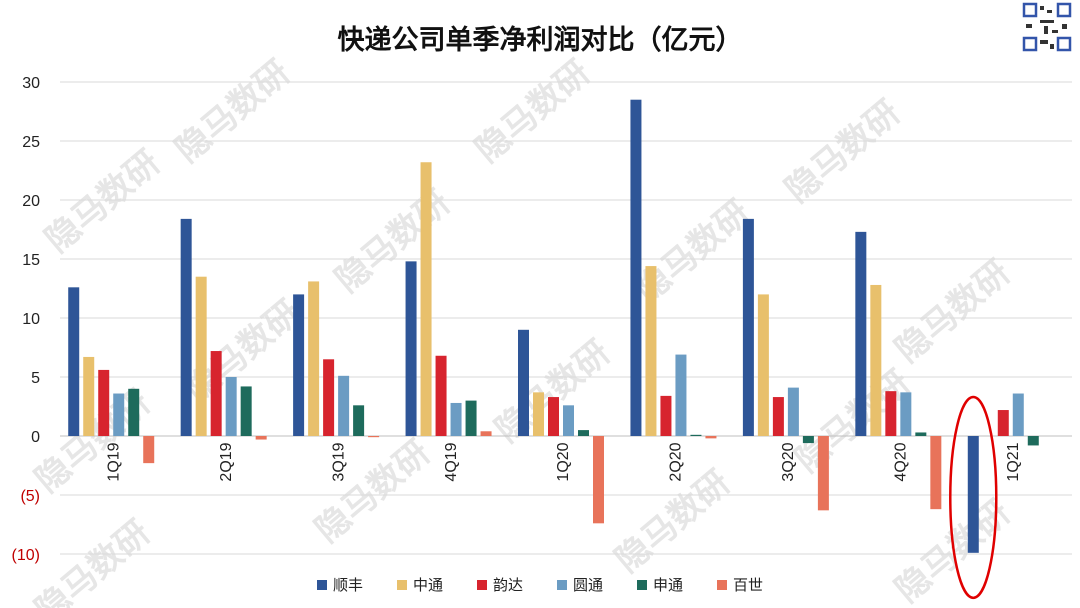 This screenshot has height=608, width=1080. Describe the element at coordinates (231, 406) in the screenshot. I see `bar-2Q19-圆通` at that location.